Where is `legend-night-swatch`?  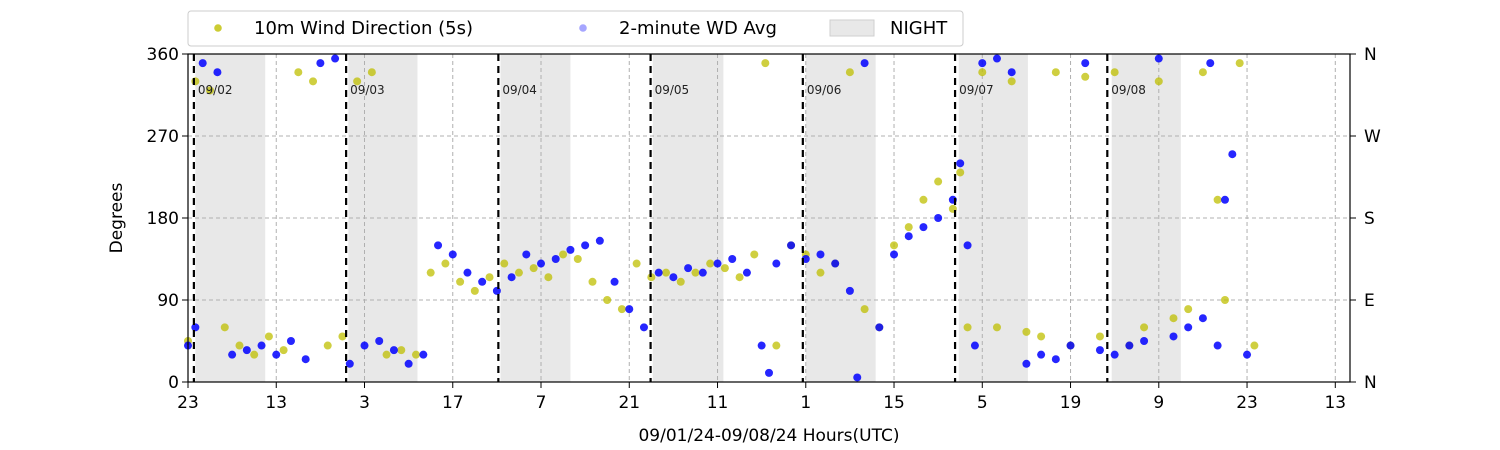 legend-night-swatch is located at coordinates (852, 28).